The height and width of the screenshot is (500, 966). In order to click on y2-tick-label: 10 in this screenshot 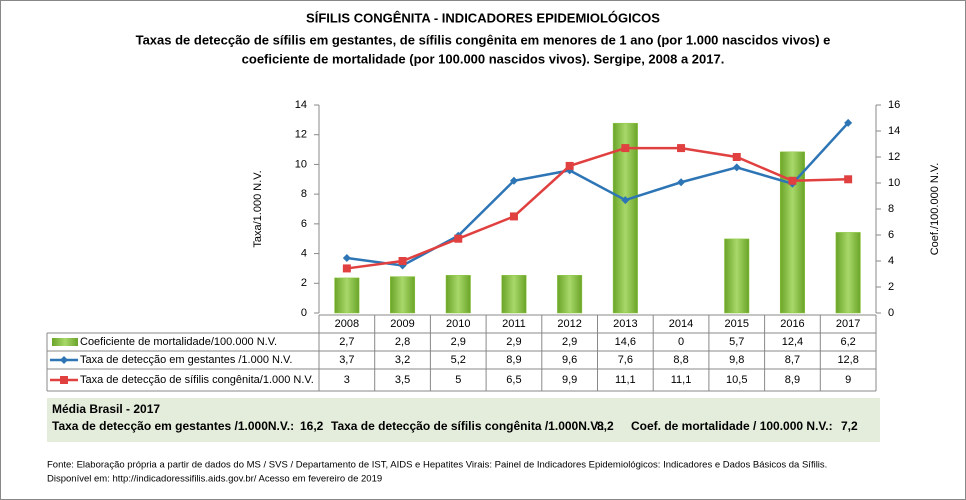, I will do `click(894, 183)`.